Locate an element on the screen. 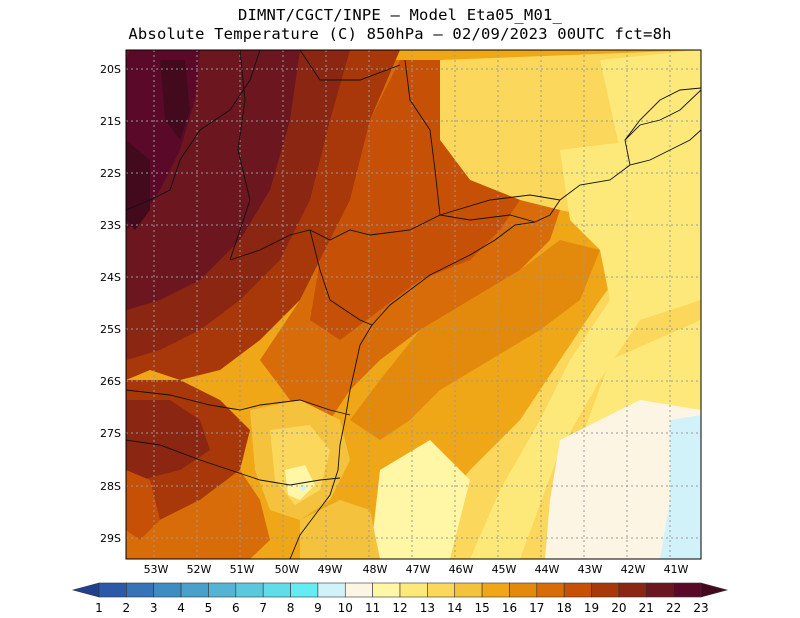  colorbar-label: 13 is located at coordinates (427, 608).